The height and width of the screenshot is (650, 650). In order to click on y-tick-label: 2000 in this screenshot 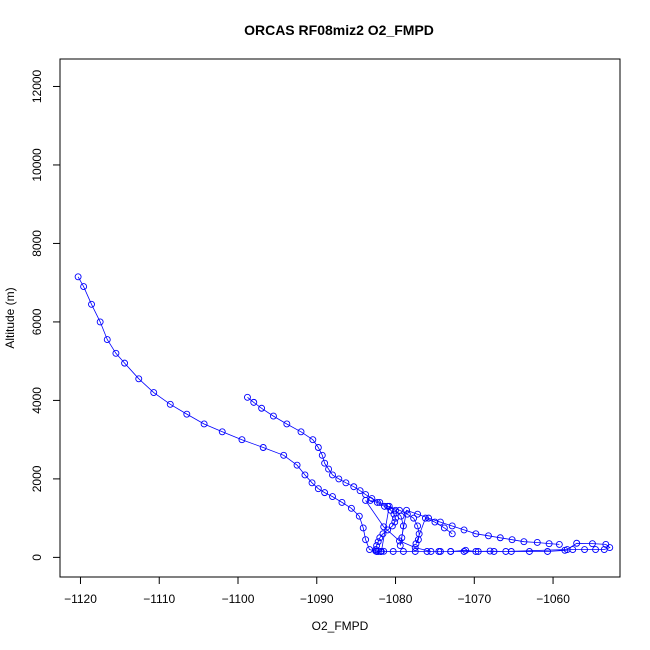, I will do `click(37, 478)`.